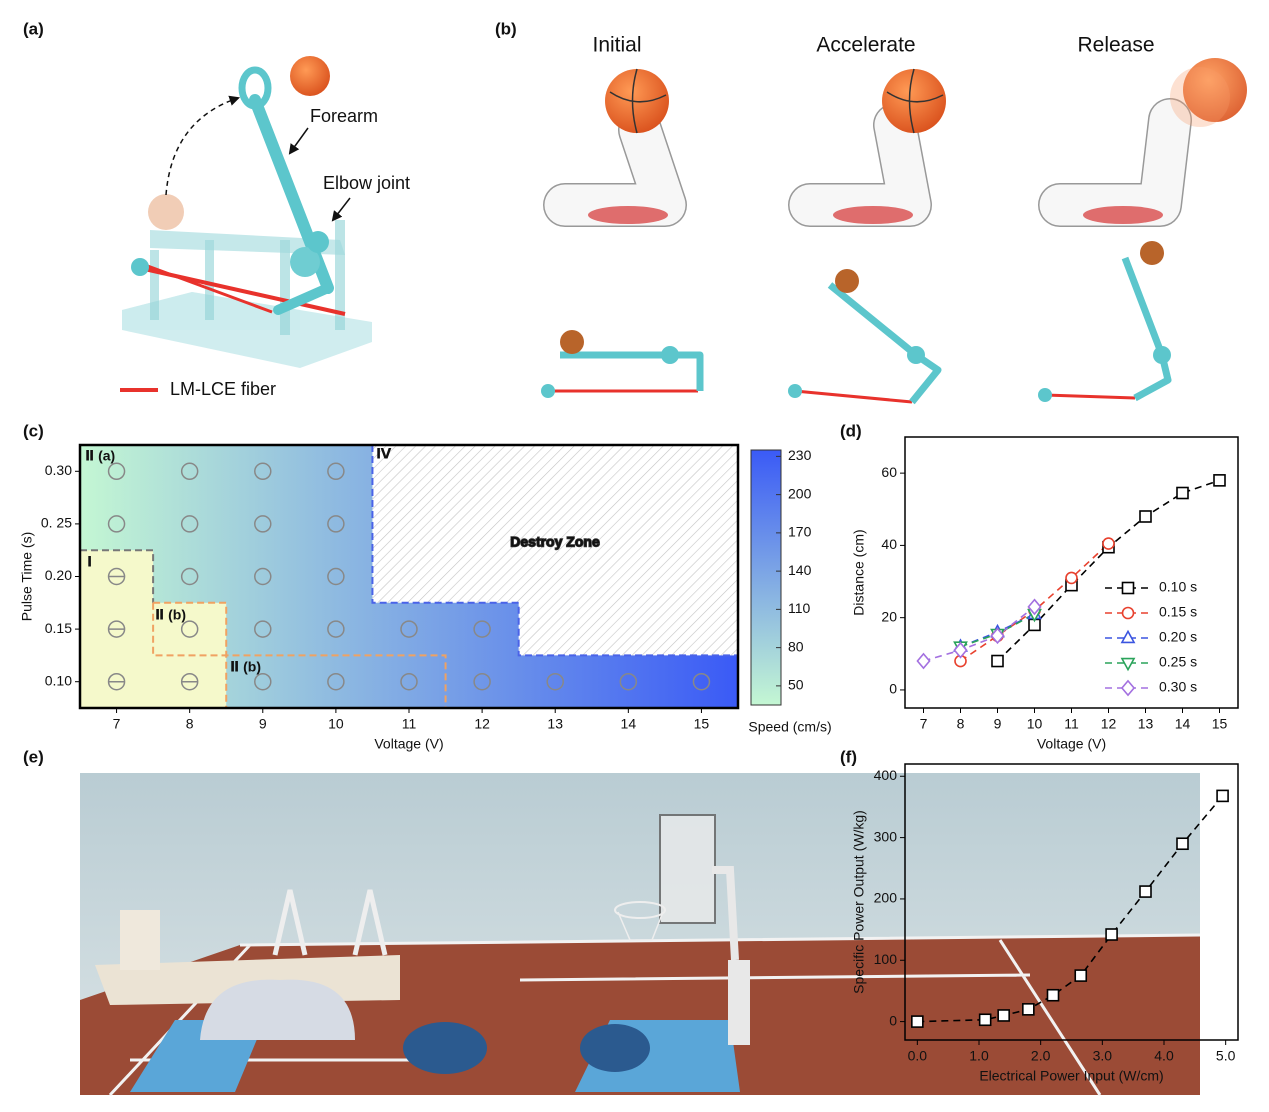  Describe the element at coordinates (886, 898) in the screenshot. I see `y-tick-label: 200` at that location.